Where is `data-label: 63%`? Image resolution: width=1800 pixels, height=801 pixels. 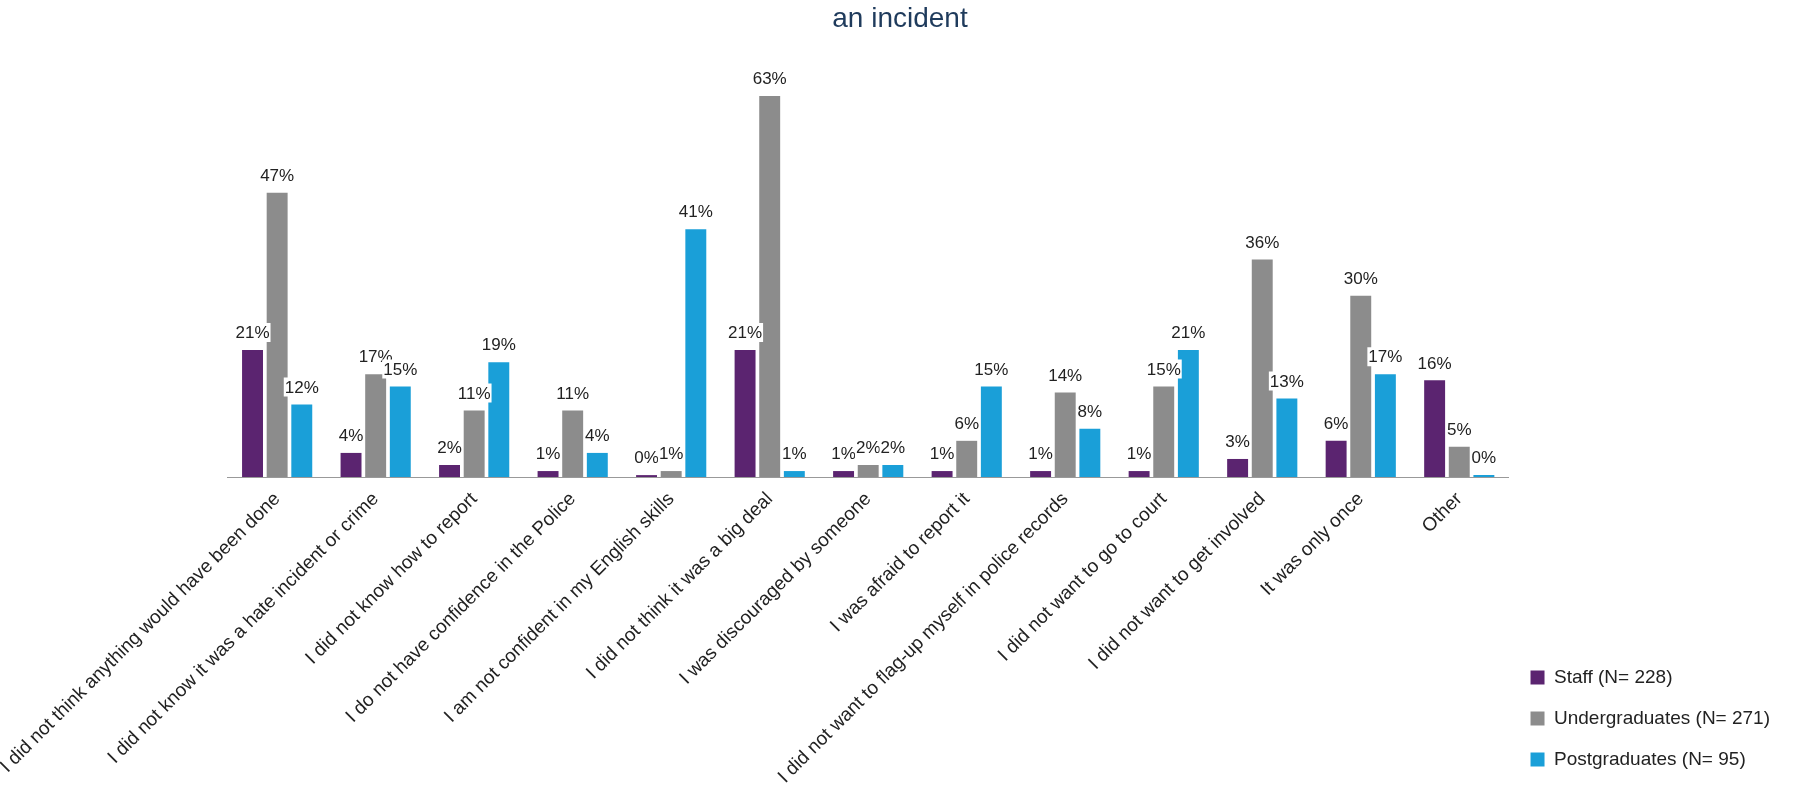
data-label: 63% is located at coordinates (769, 79).